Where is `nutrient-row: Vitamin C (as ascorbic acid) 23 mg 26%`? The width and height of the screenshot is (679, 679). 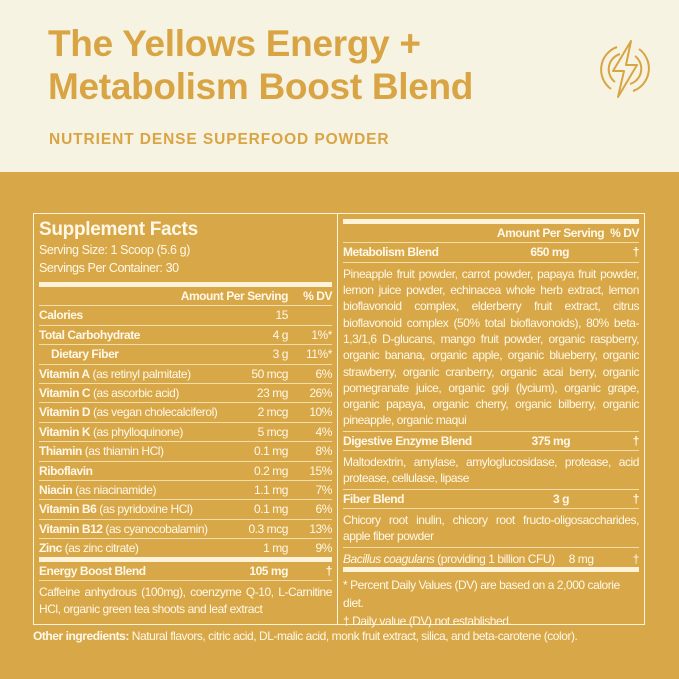
nutrient-row: Vitamin C (as ascorbic acid) 23 mg 26% is located at coordinates (185, 394).